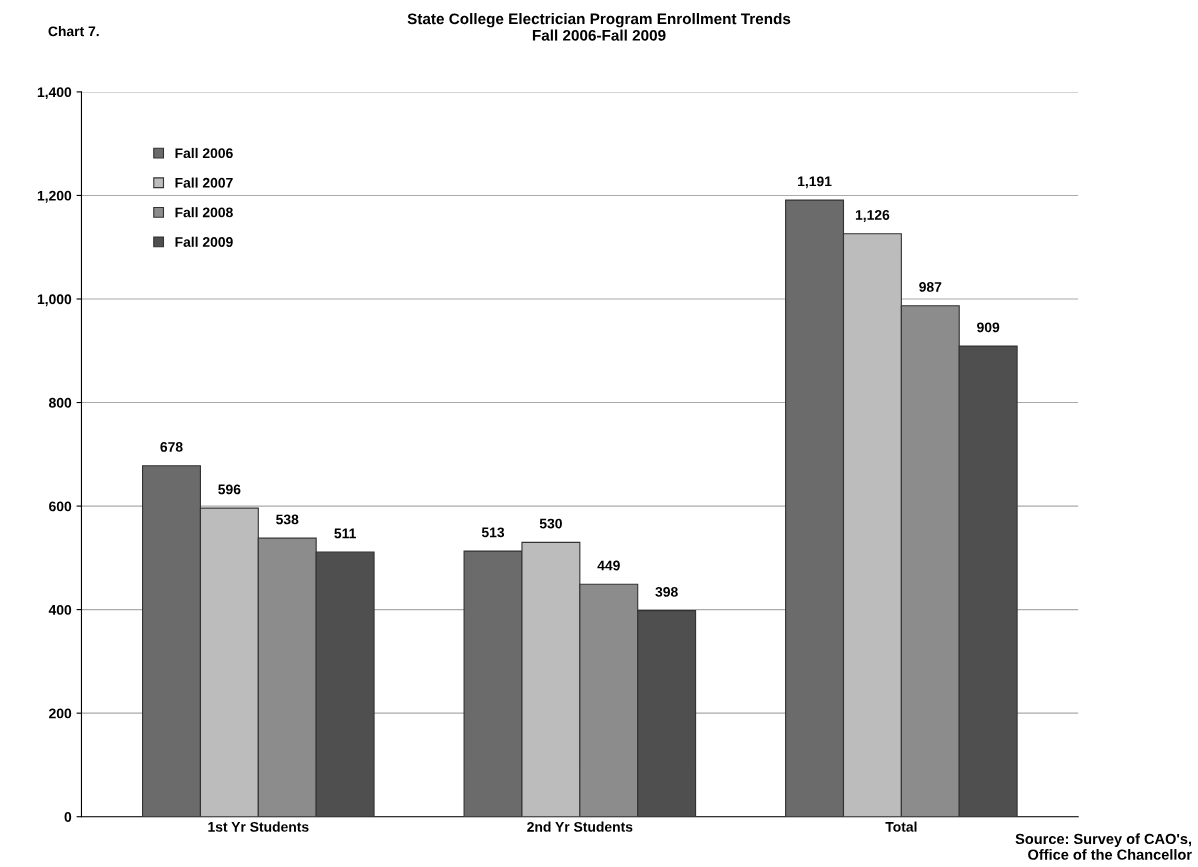  What do you see at coordinates (171, 447) in the screenshot?
I see `data-label: 678` at bounding box center [171, 447].